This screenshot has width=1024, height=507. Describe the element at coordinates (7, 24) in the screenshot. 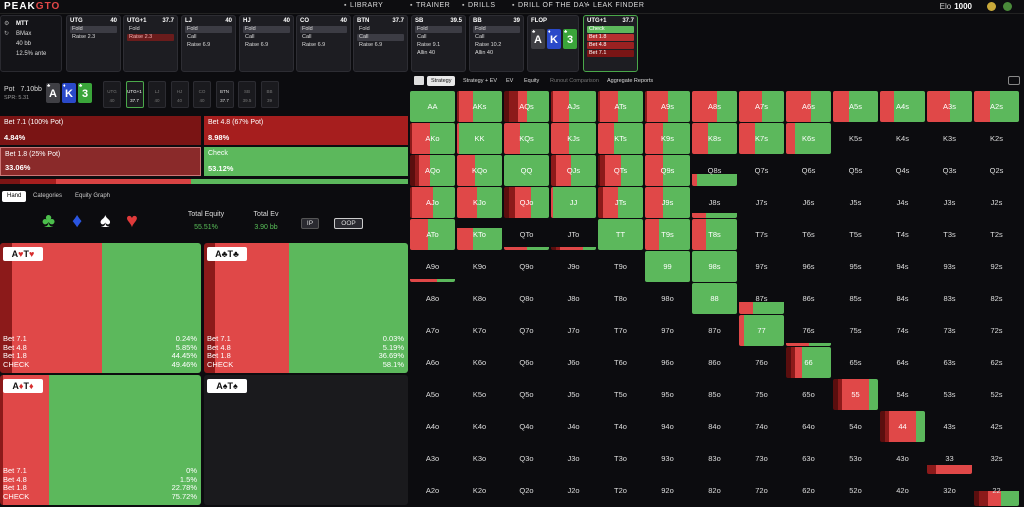

I see `gear-icon: ⚙` at that location.